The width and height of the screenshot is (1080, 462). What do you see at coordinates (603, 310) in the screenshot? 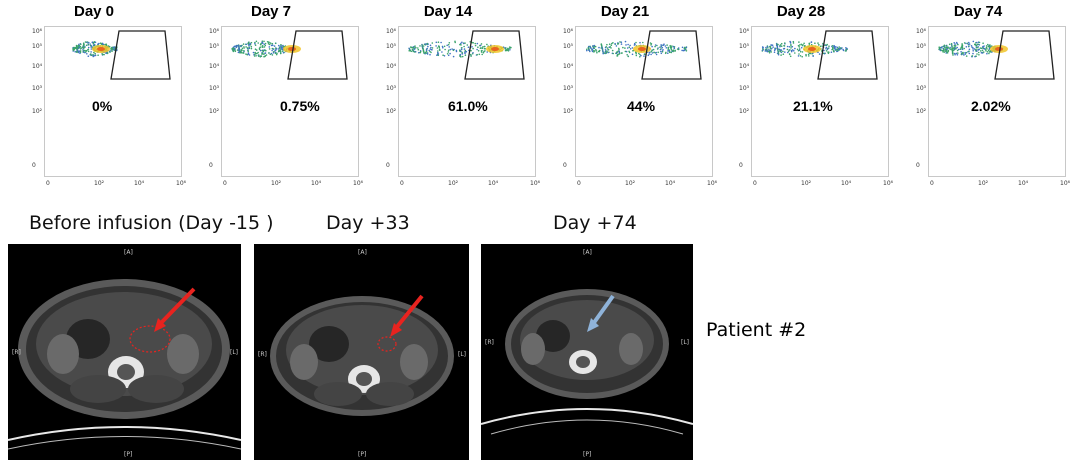
I see `blue-arrow-icon` at bounding box center [603, 310].